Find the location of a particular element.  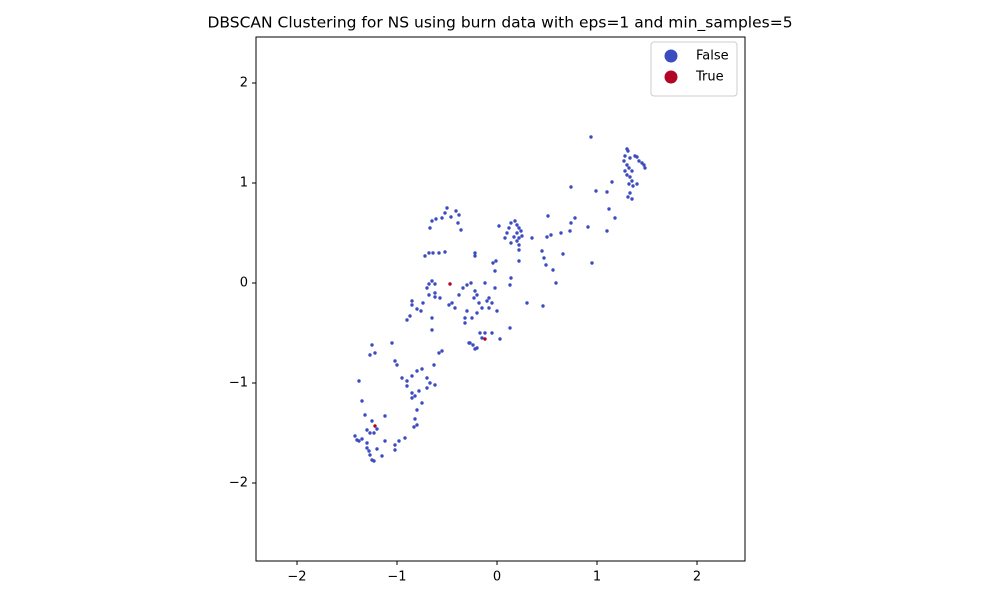

y-tick-label: −1 is located at coordinates (238, 383).